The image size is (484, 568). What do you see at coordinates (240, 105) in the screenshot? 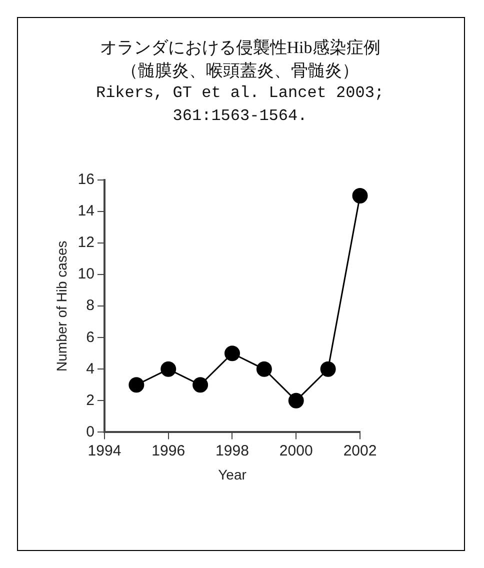
I see `text: Rikers, GT et al. Lancet 2003; 361:1563-1564.` at bounding box center [240, 105].